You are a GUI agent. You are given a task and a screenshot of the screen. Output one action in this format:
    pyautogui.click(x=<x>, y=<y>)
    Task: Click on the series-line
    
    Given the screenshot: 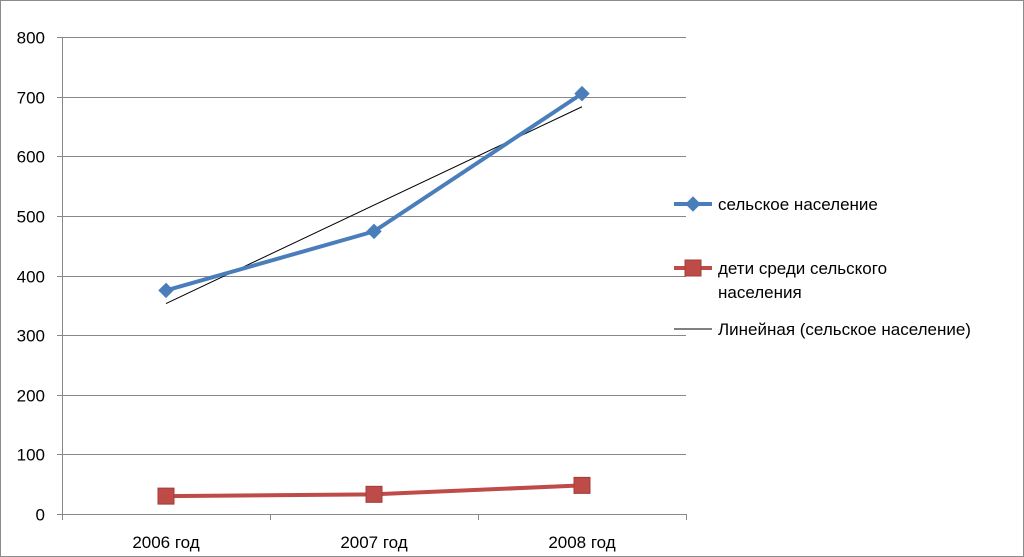 What is the action you would take?
    pyautogui.click(x=374, y=192)
    